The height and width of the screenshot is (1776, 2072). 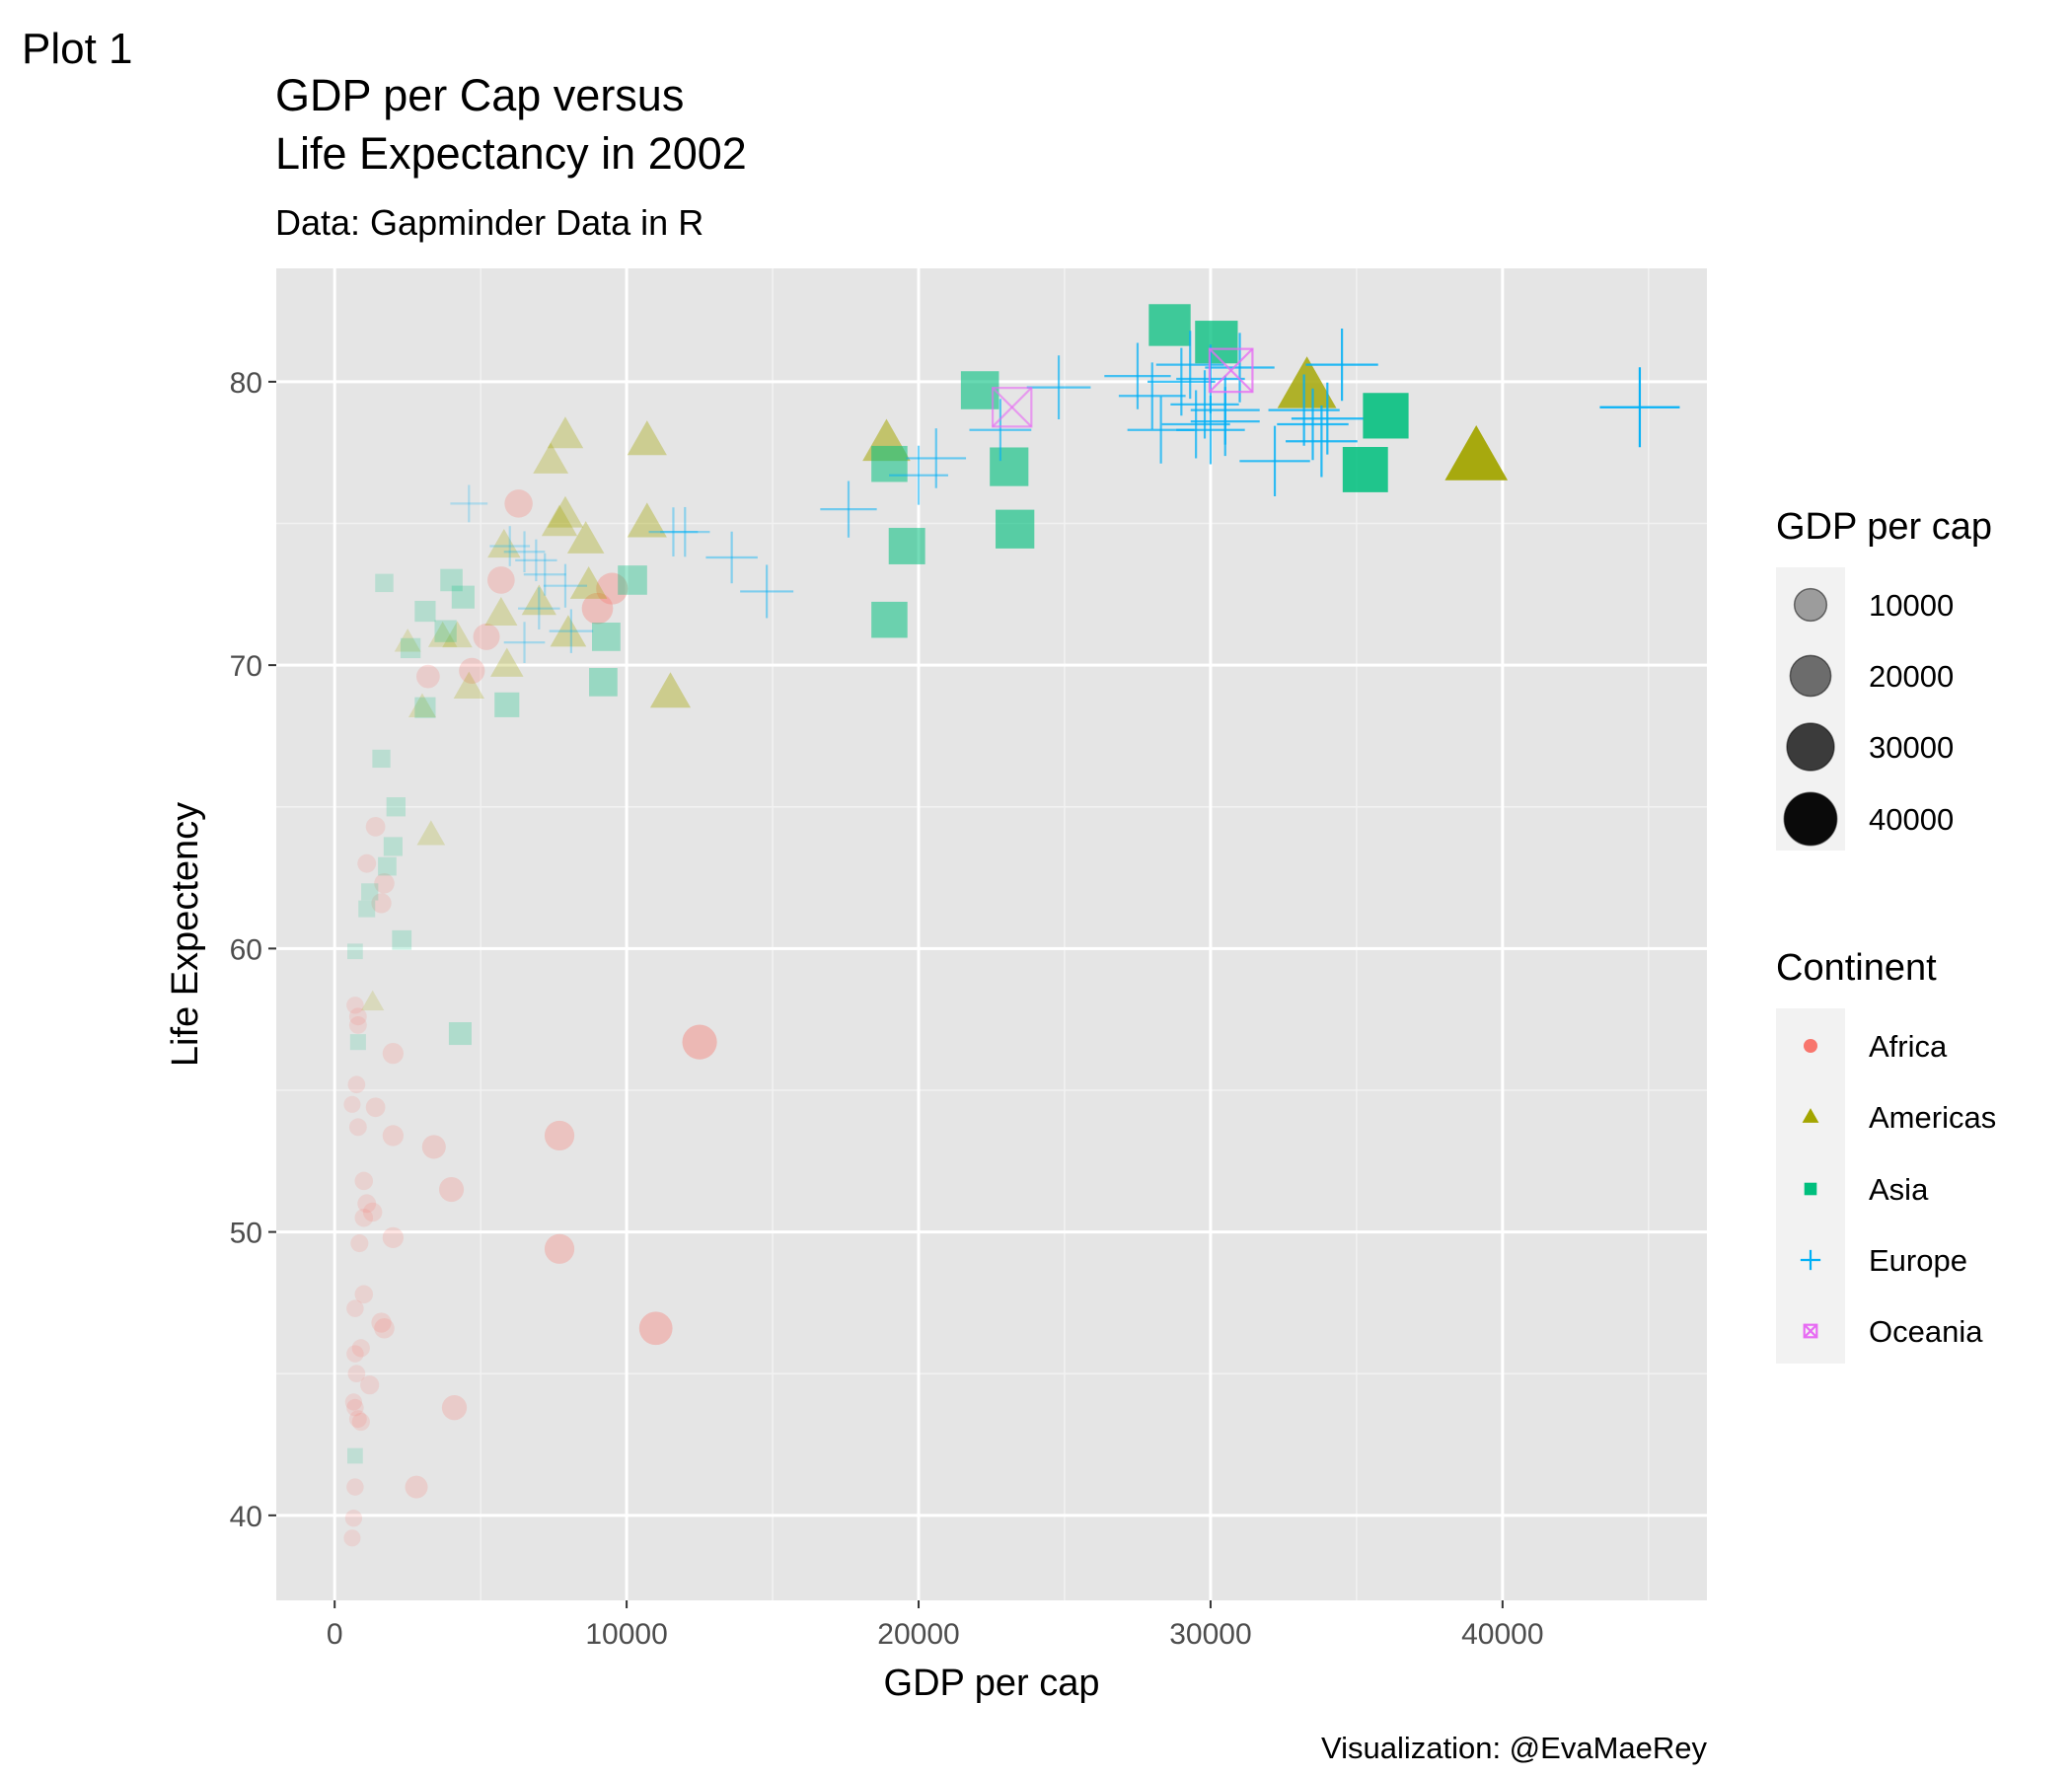 I want to click on size-legend-label: 40000, so click(x=1912, y=820).